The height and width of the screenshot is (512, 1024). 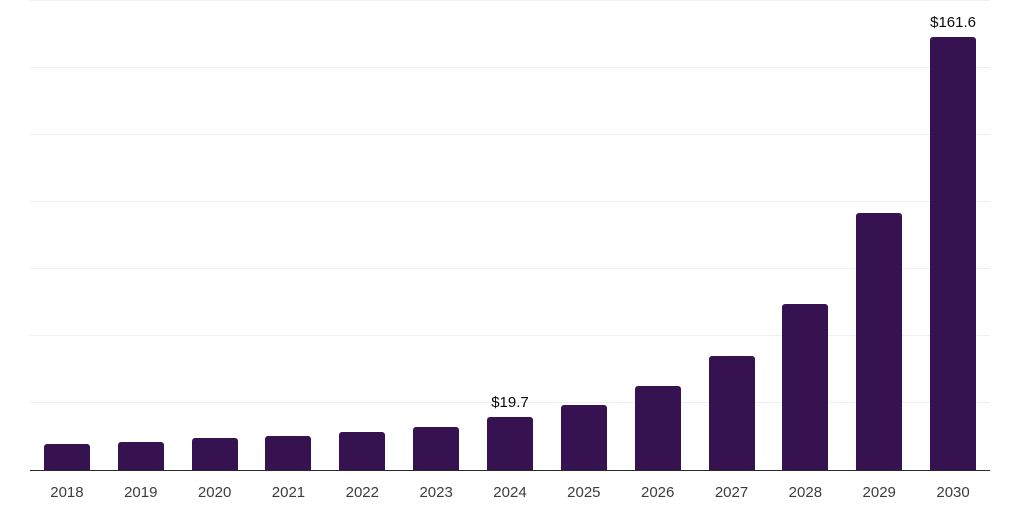 I want to click on bar-column-2030: $161.6, so click(x=953, y=235).